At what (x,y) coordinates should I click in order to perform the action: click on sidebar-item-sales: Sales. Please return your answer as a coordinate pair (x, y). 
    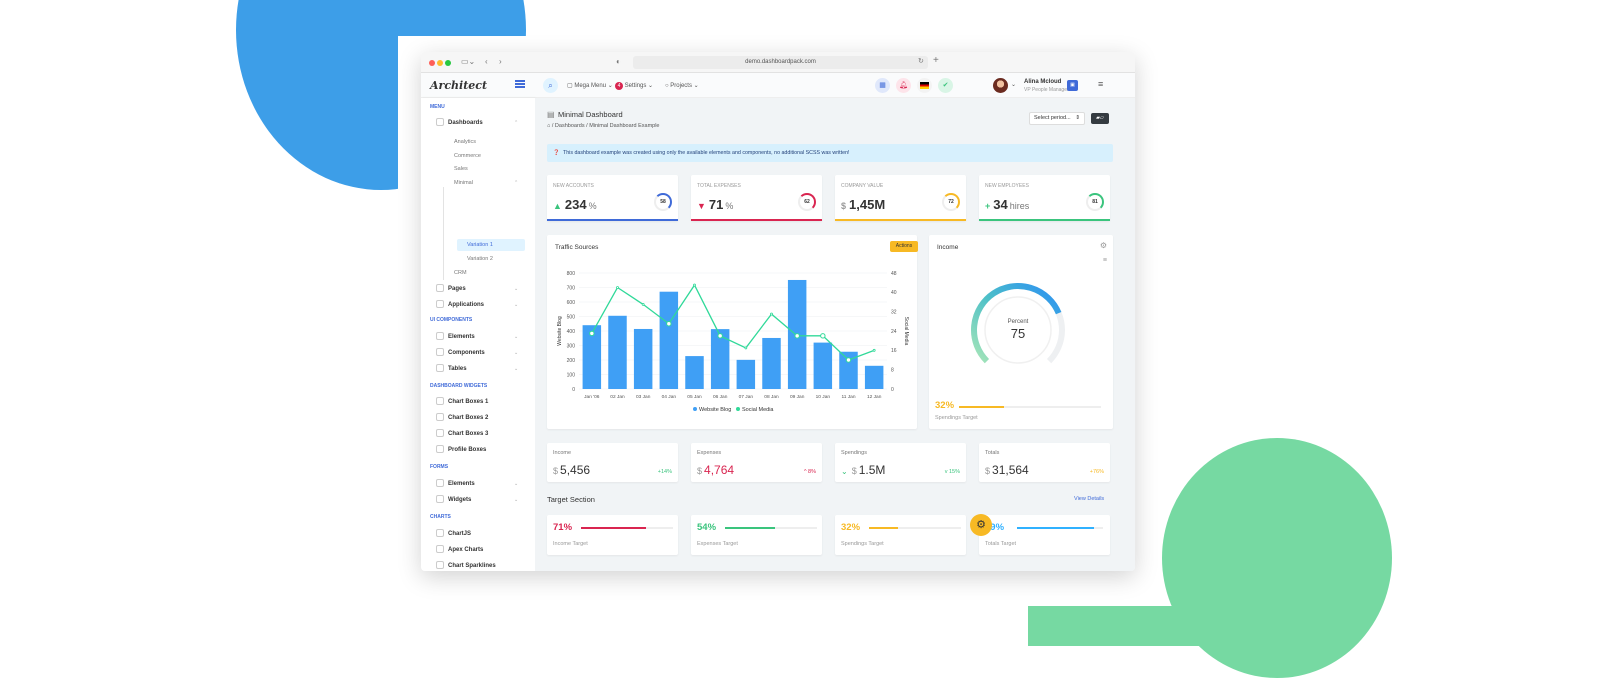
    Looking at the image, I should click on (461, 169).